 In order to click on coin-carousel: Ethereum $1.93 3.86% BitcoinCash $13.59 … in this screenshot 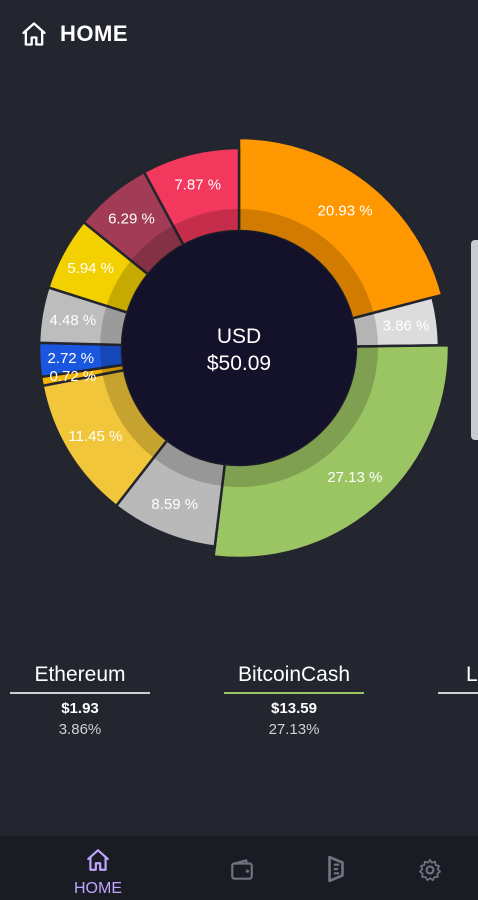, I will do `click(239, 705)`.